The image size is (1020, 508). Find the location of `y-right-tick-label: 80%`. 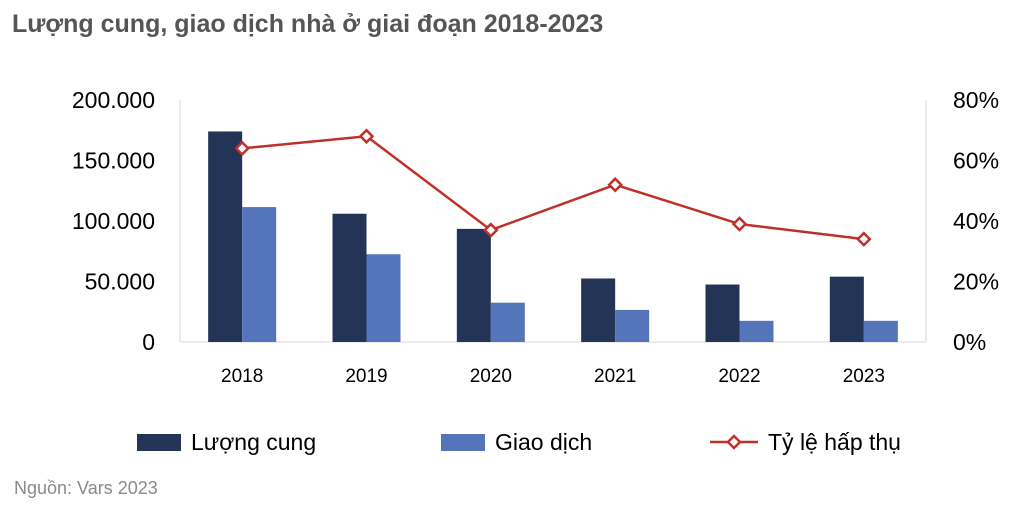

y-right-tick-label: 80% is located at coordinates (976, 100).